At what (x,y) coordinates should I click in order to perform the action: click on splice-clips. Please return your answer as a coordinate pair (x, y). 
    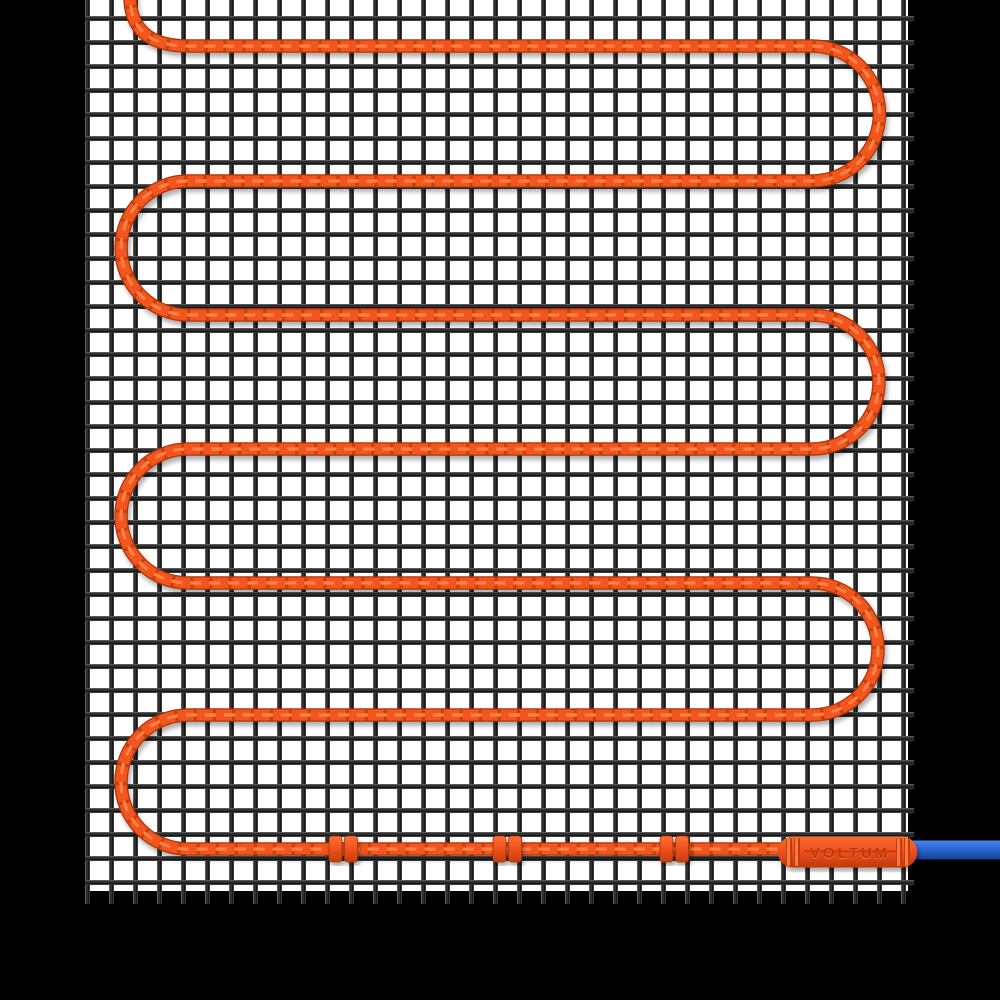
    Looking at the image, I should click on (508, 849).